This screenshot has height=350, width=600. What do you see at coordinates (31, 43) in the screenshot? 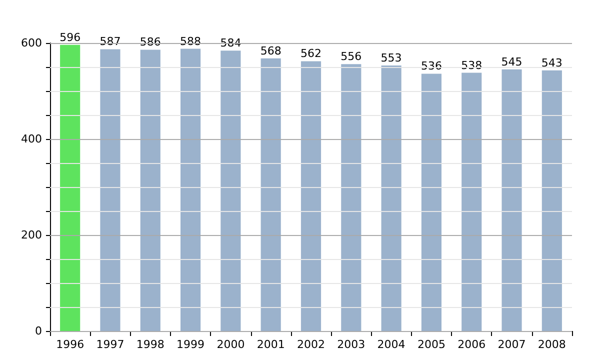
I see `y-tick-label: 600` at bounding box center [31, 43].